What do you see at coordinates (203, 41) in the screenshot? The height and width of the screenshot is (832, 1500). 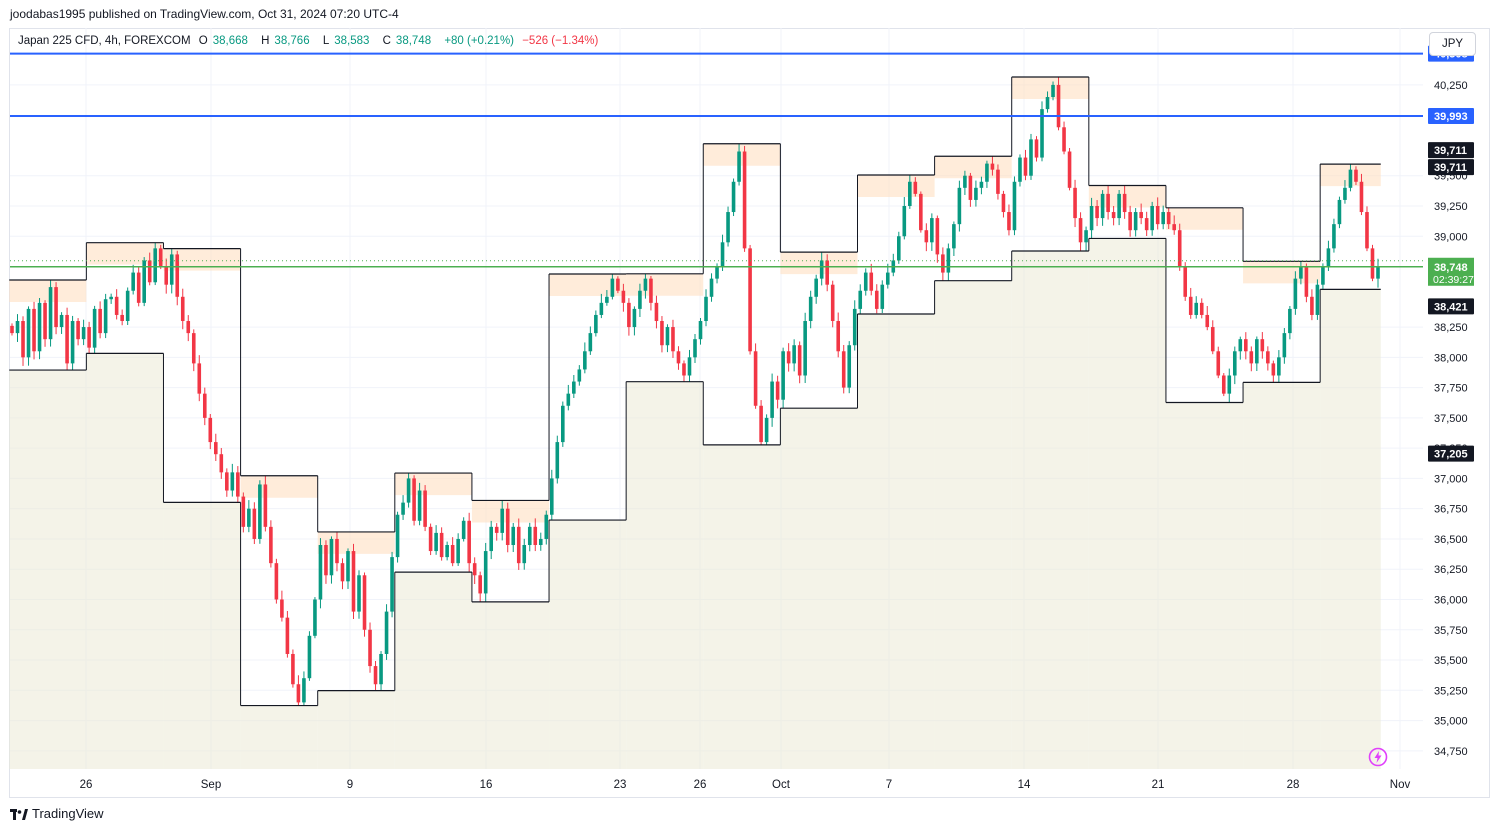 I see `open-label: O` at bounding box center [203, 41].